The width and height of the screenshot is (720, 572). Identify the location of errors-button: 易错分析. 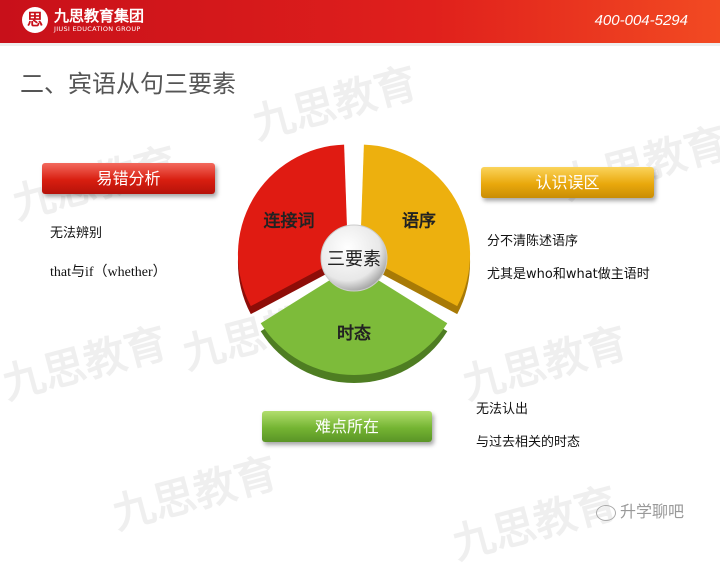
(128, 178).